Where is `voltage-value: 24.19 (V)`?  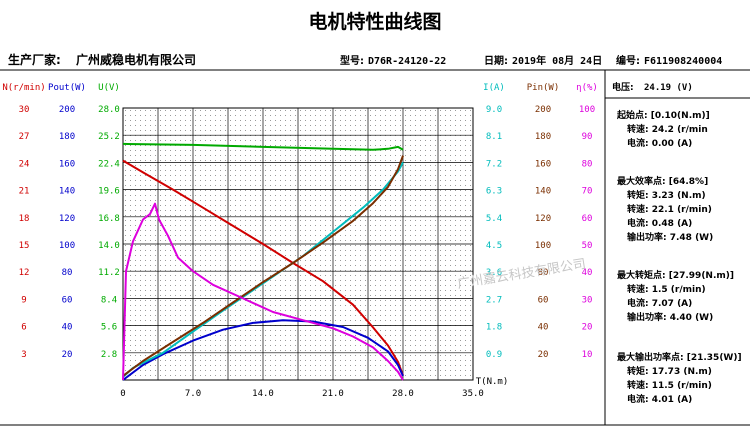 voltage-value: 24.19 (V) is located at coordinates (668, 88).